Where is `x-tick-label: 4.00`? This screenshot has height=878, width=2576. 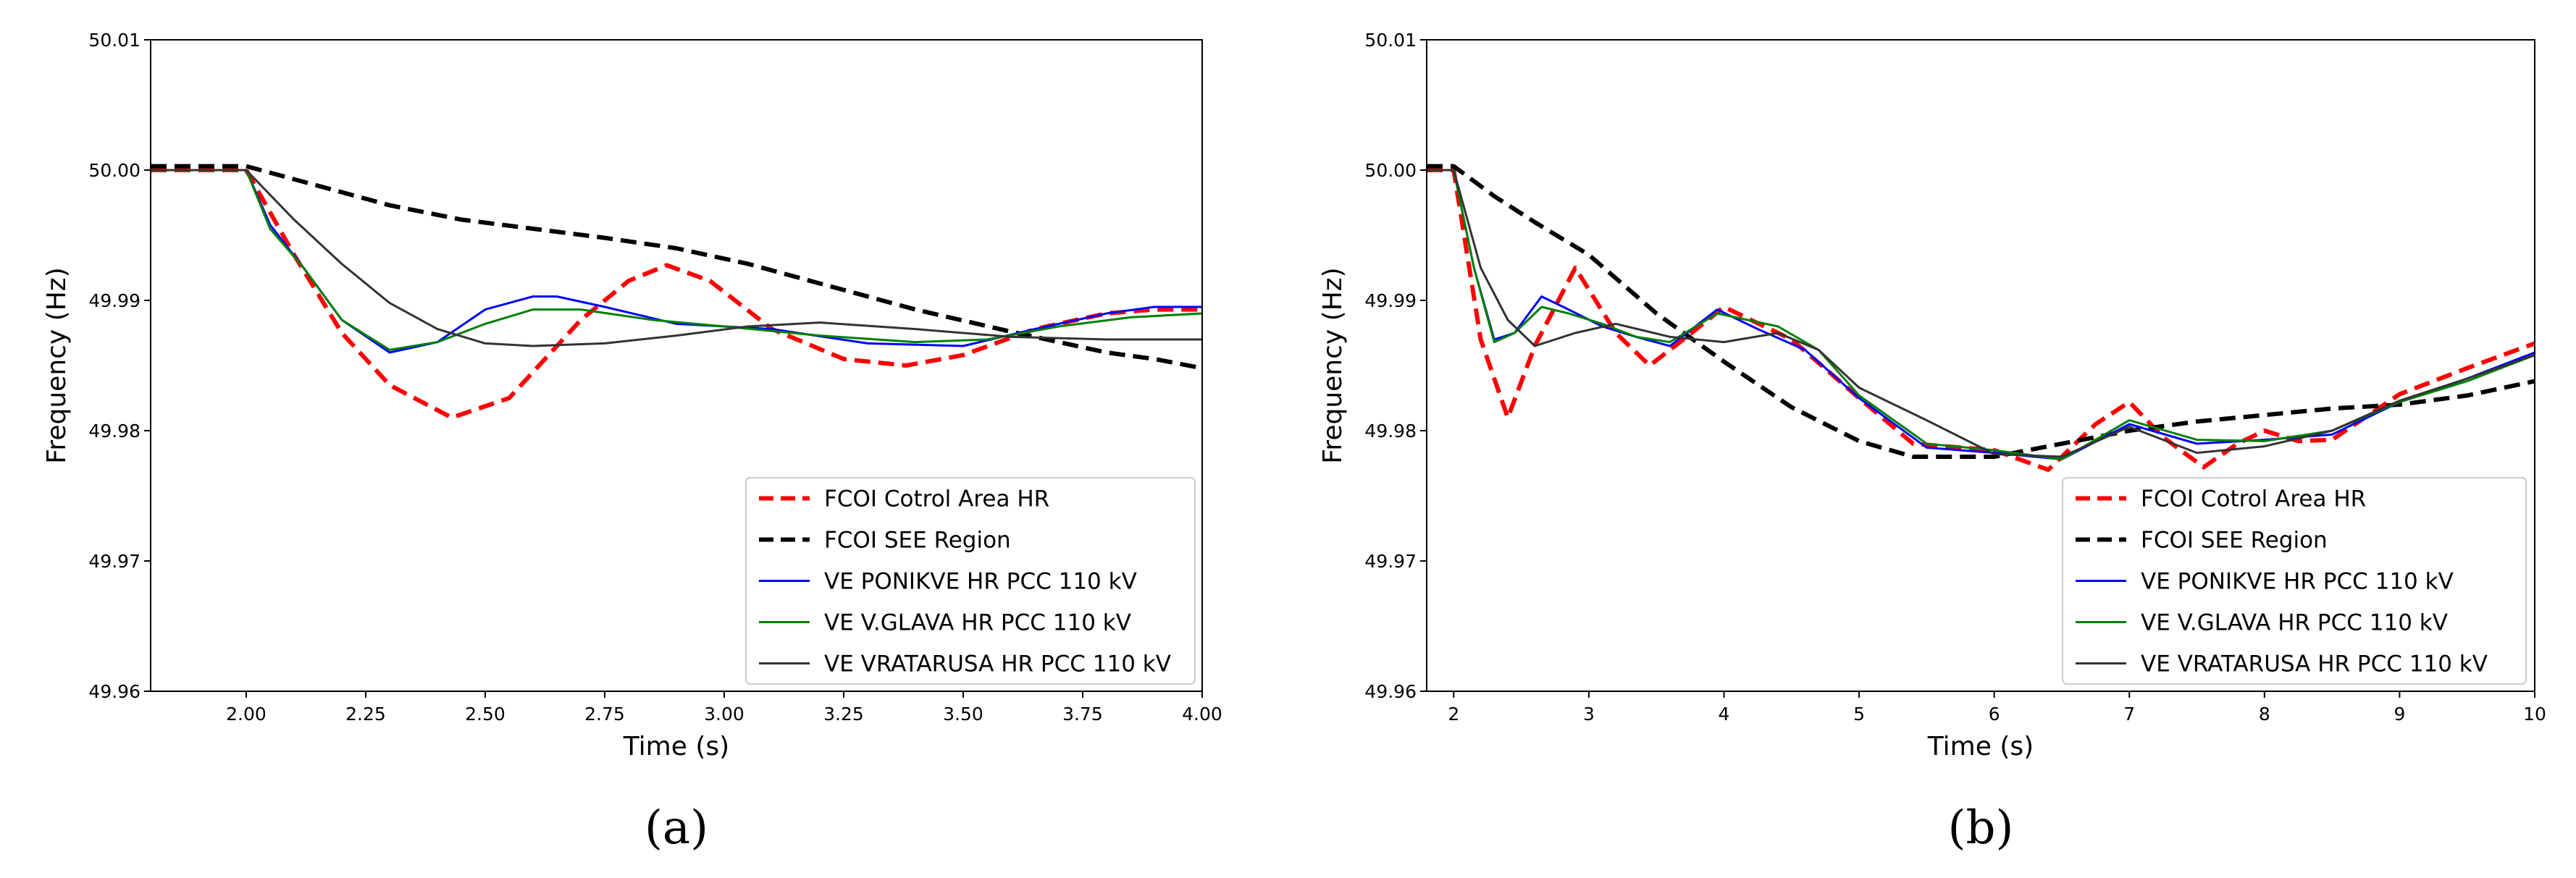
x-tick-label: 4.00 is located at coordinates (1202, 714).